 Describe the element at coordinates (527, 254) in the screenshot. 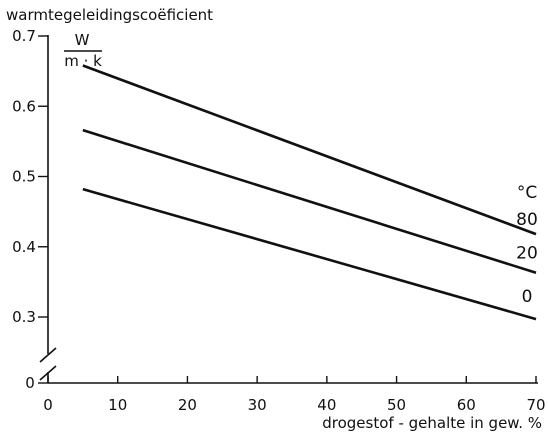

I see `series-label-20: 20` at that location.